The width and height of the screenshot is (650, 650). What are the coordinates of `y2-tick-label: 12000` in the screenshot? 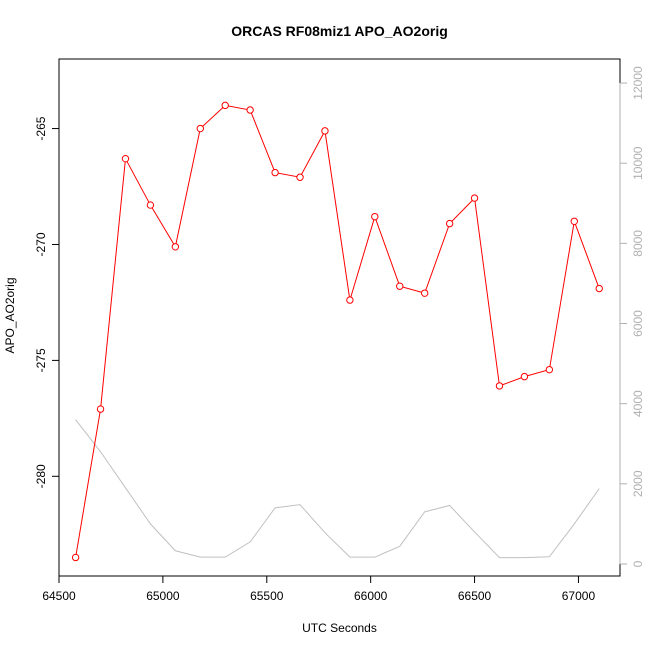 It's located at (638, 83).